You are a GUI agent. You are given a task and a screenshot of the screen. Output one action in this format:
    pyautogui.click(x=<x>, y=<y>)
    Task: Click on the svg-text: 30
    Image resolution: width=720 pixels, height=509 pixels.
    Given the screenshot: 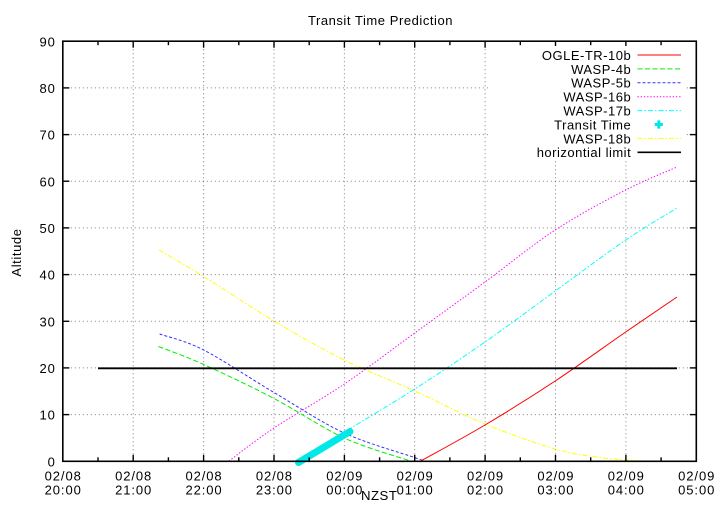 What is the action you would take?
    pyautogui.click(x=48, y=321)
    